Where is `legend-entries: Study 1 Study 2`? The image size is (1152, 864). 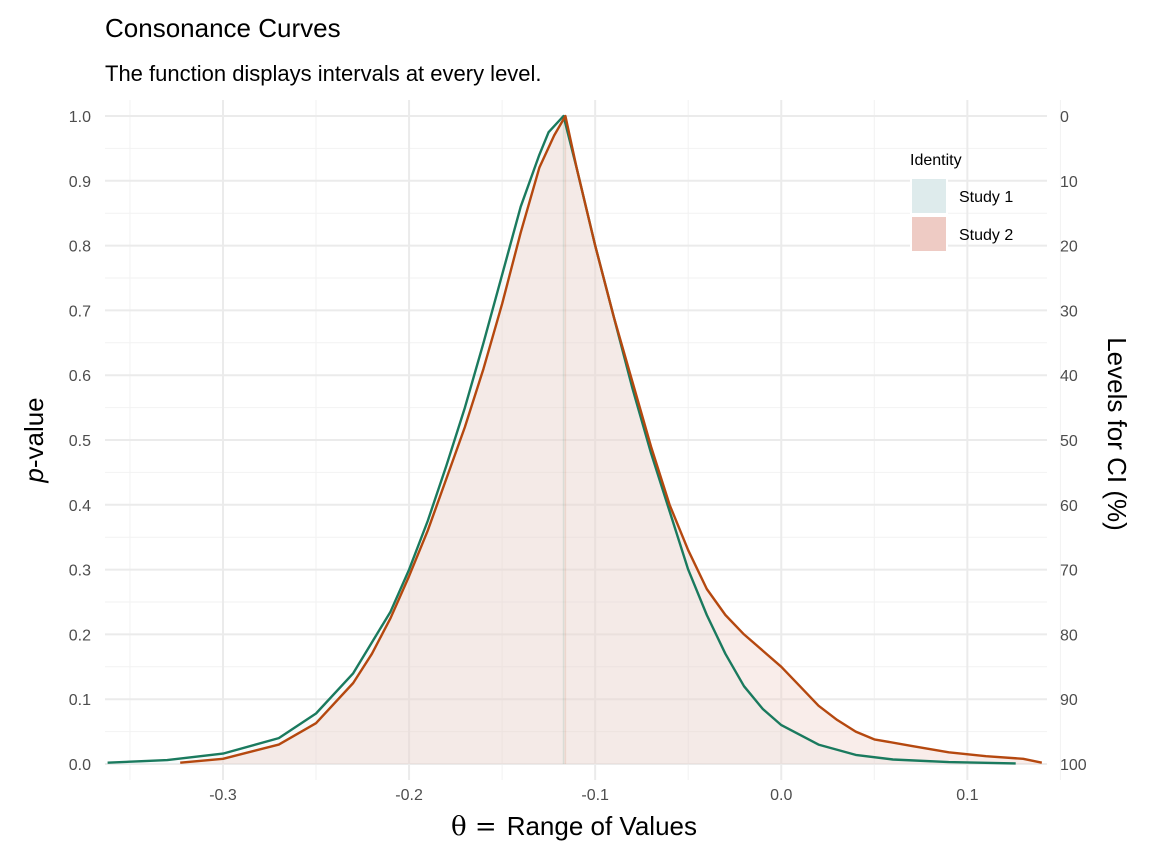
legend-entries: Study 1 Study 2 is located at coordinates (961, 215).